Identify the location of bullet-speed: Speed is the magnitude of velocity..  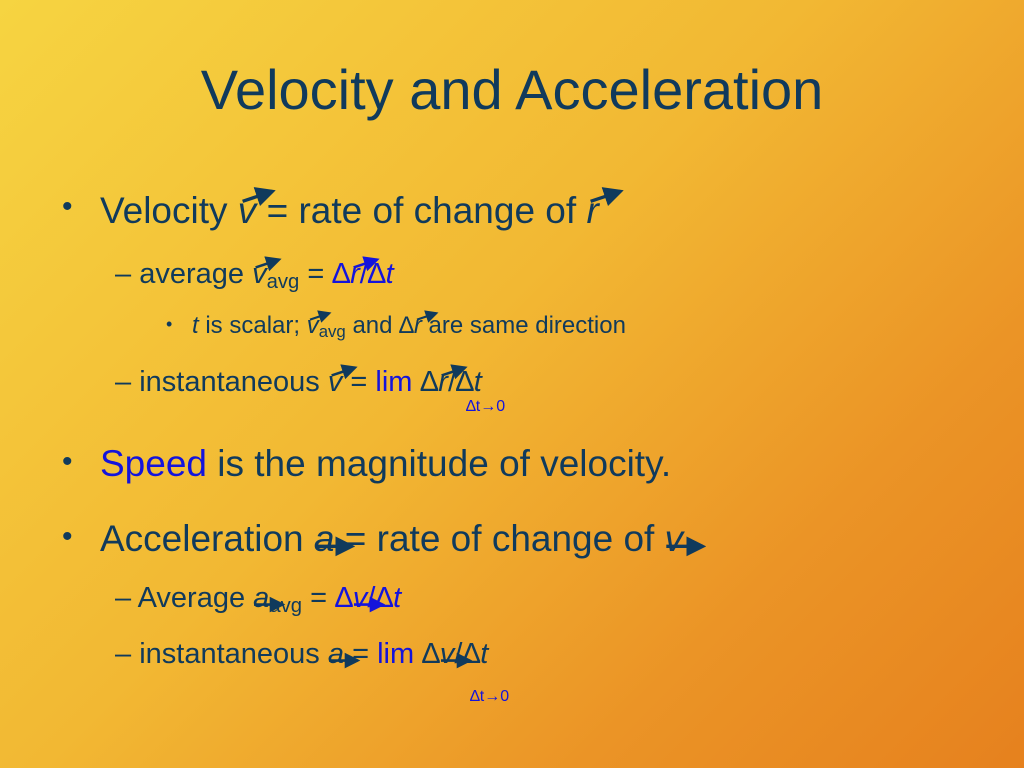
(386, 463).